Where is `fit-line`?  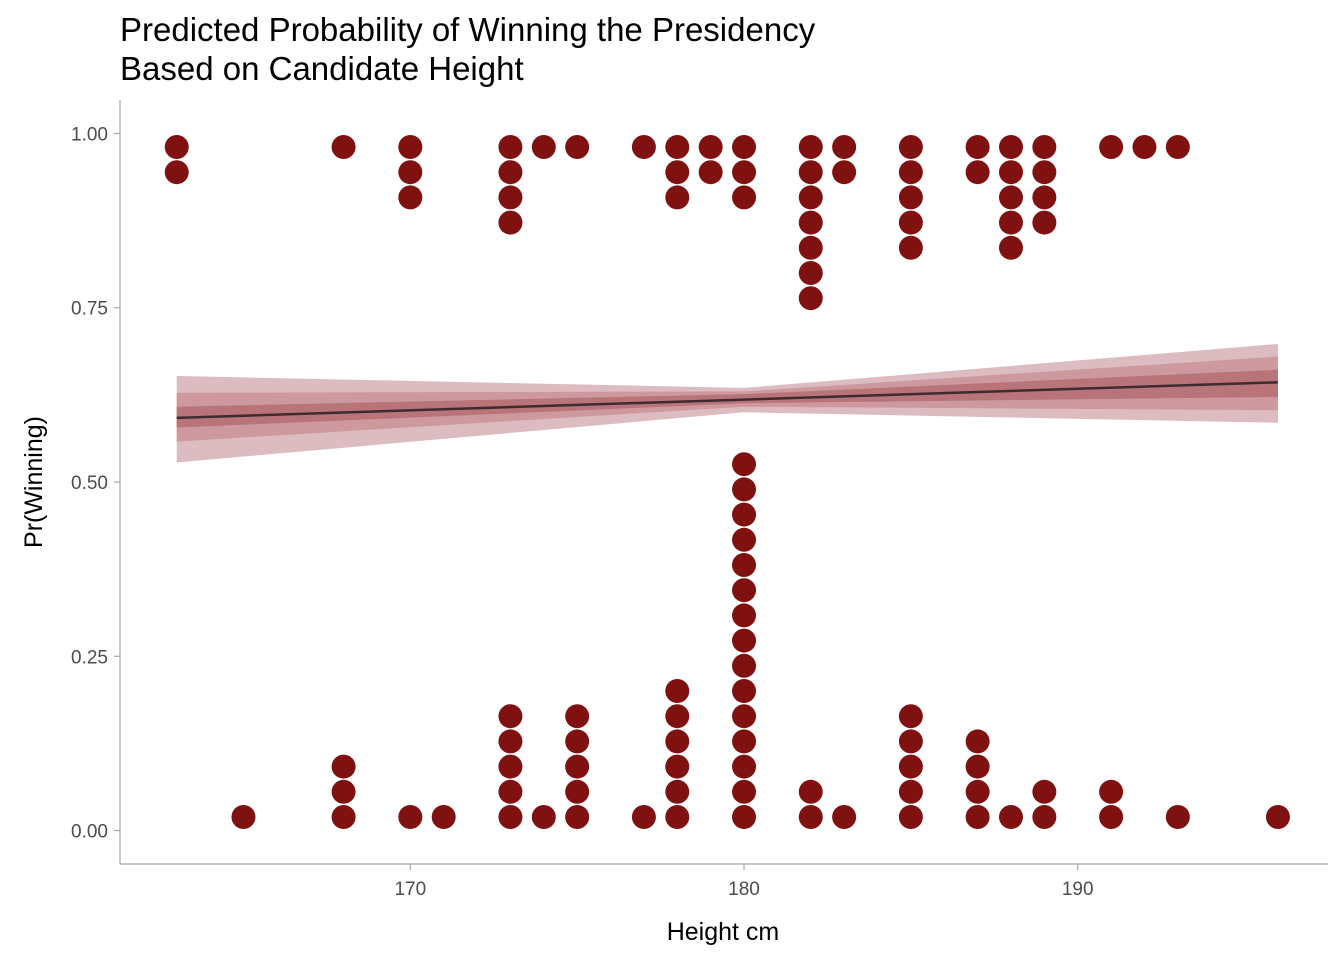 fit-line is located at coordinates (727, 400).